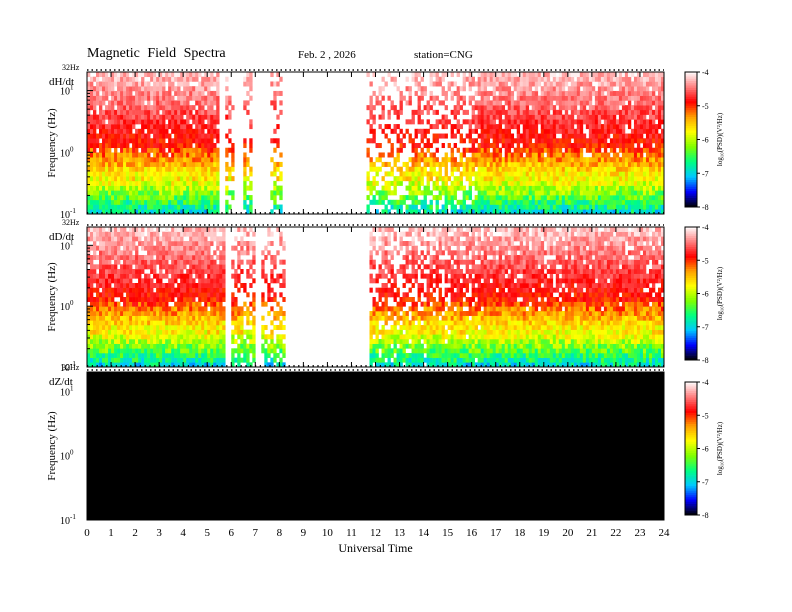 The image size is (792, 612). I want to click on colorbar-label: log₁₀(PSD)(V²/Hz), so click(720, 139).